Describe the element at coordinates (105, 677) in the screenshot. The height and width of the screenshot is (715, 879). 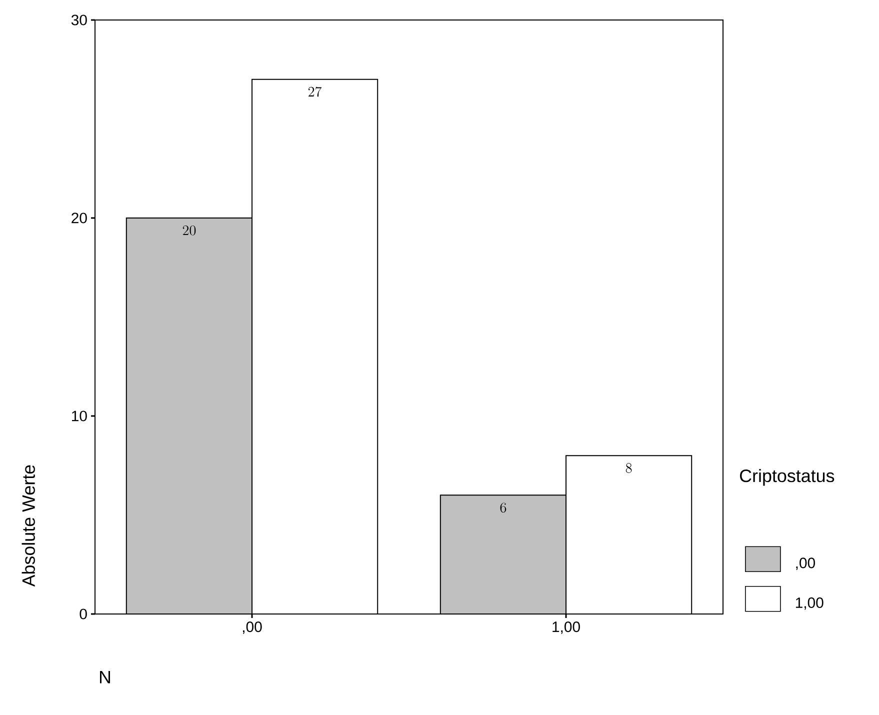
I see `x-axis-title: N` at that location.